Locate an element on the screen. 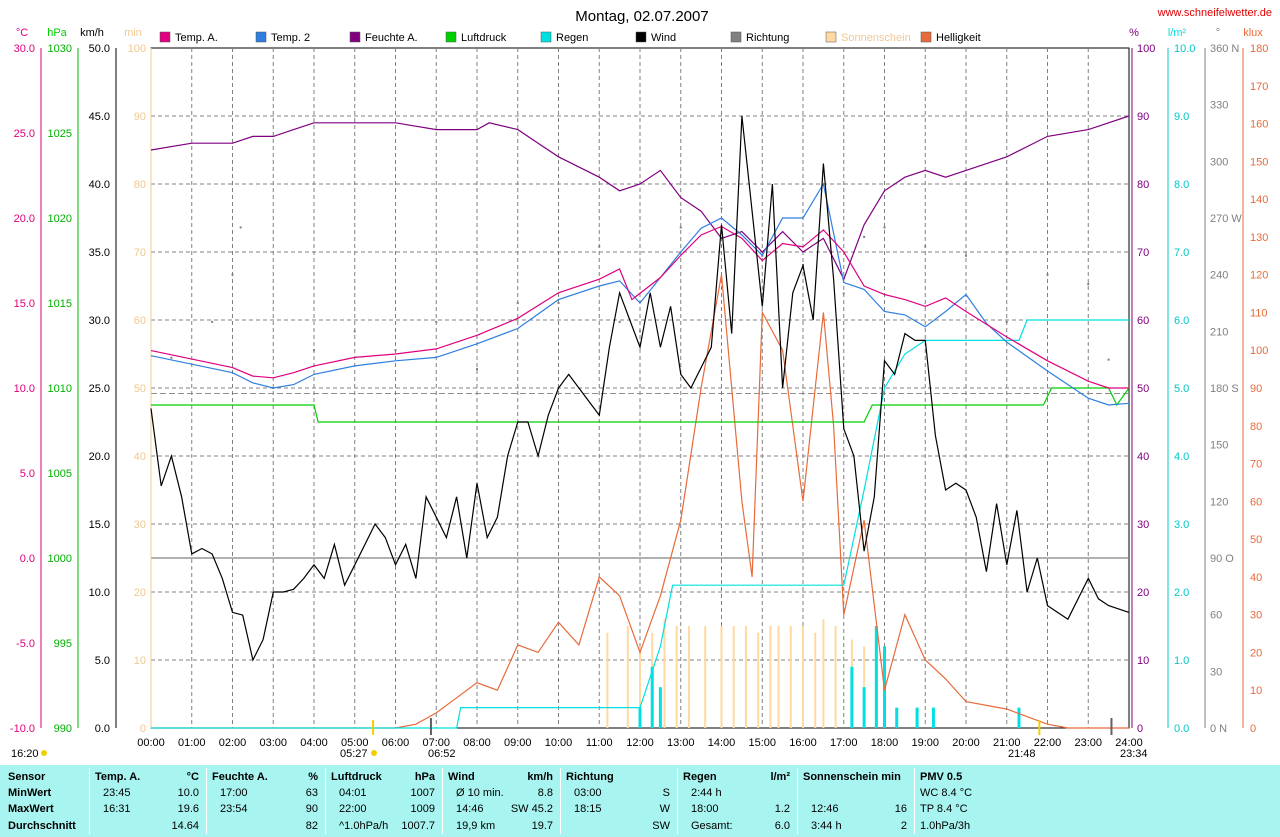  stats-druck-value: 1007.7 is located at coordinates (418, 826).